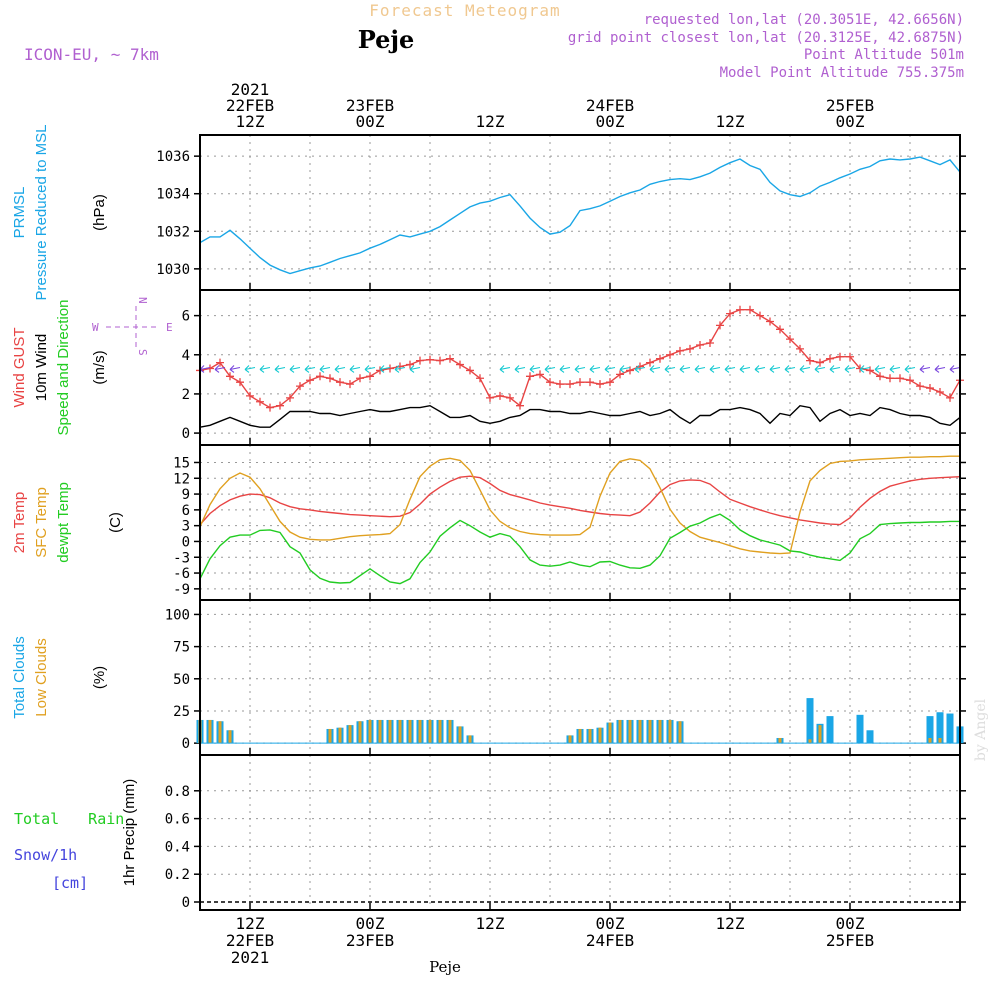 The width and height of the screenshot is (1000, 1000). I want to click on ytick-label: 4, so click(186, 356).